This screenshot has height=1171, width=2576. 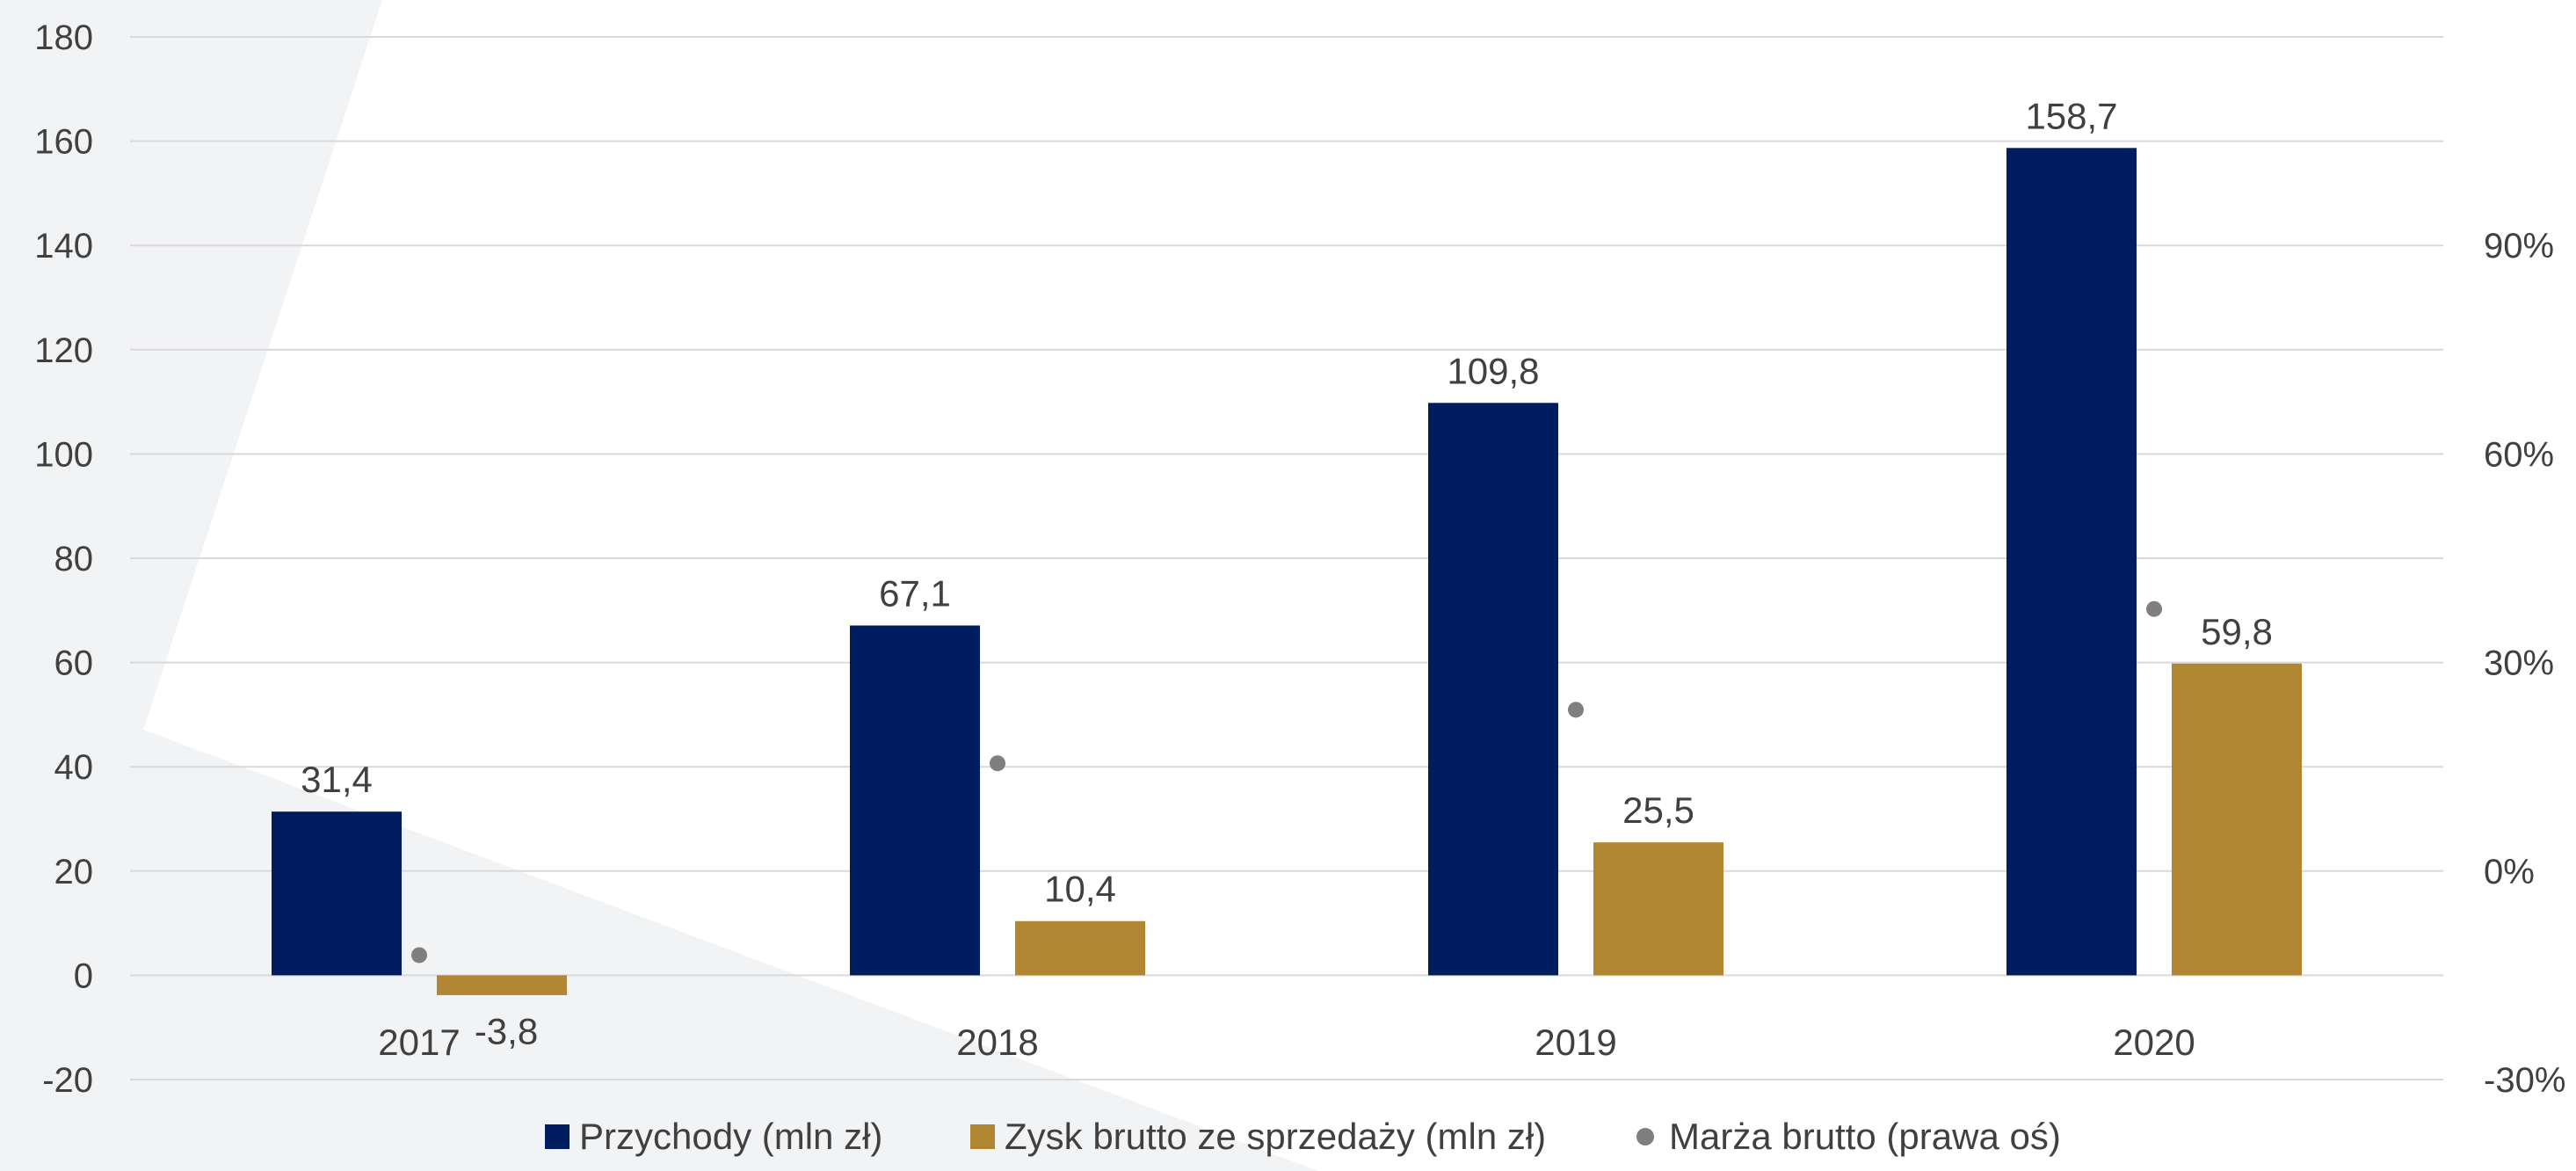 I want to click on data-label: 109,8, so click(x=1493, y=370).